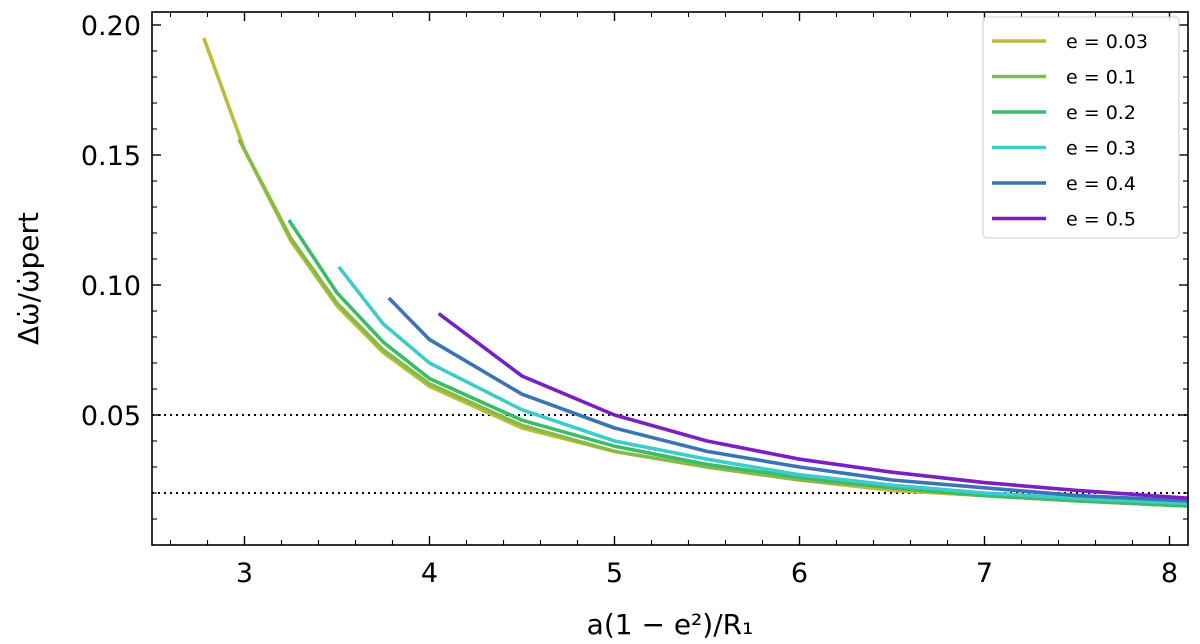 Image resolution: width=1200 pixels, height=644 pixels. I want to click on y-tick-label: 0.05, so click(111, 416).